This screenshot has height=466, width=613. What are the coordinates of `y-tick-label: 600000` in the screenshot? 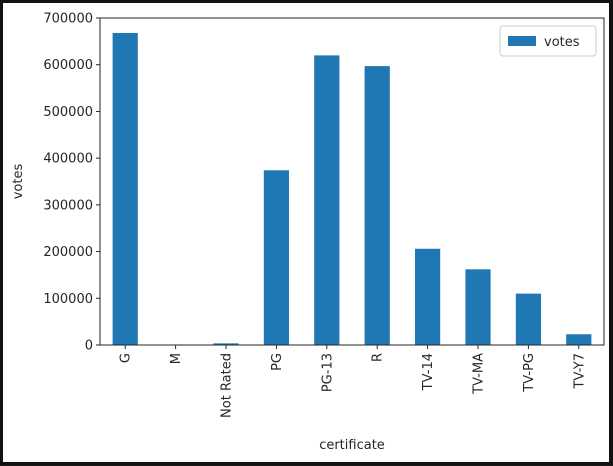 It's located at (68, 65).